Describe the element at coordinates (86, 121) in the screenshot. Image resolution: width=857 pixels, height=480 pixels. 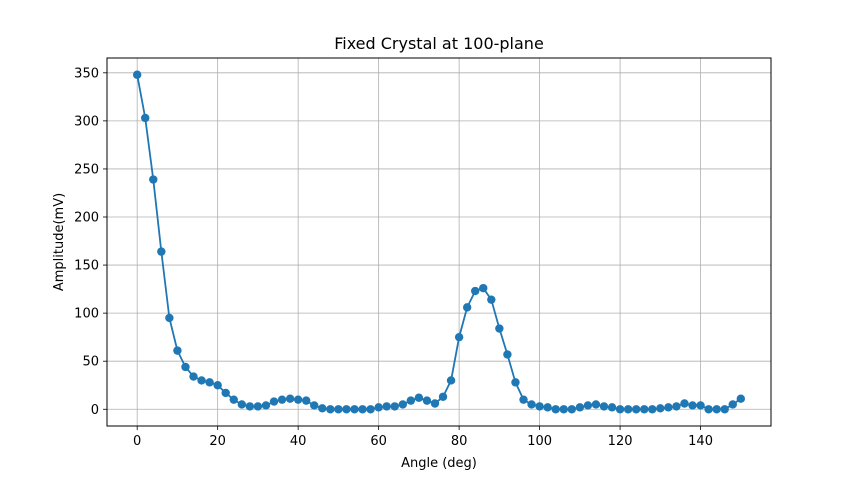
I see `y-tick-label: 300` at that location.